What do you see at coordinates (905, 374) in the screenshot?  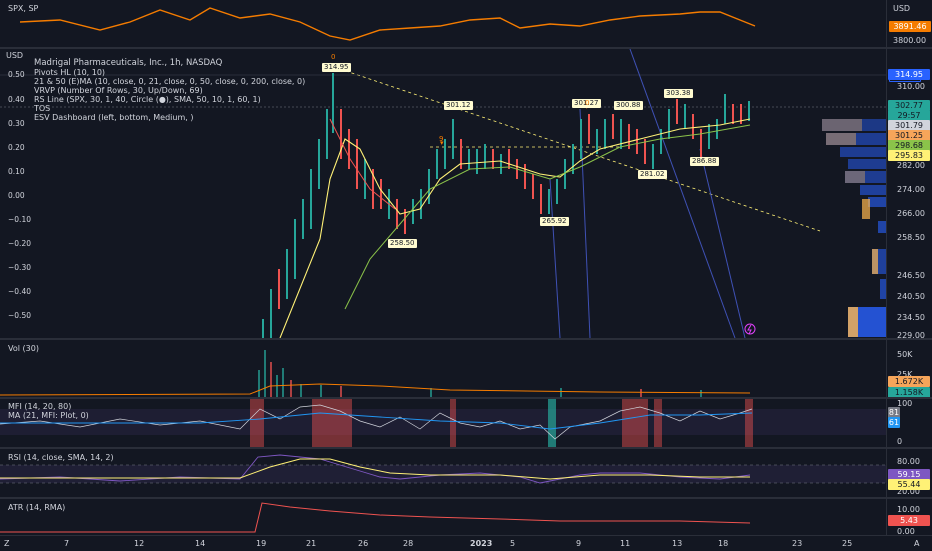 I see `axis-tick: 25K` at bounding box center [905, 374].